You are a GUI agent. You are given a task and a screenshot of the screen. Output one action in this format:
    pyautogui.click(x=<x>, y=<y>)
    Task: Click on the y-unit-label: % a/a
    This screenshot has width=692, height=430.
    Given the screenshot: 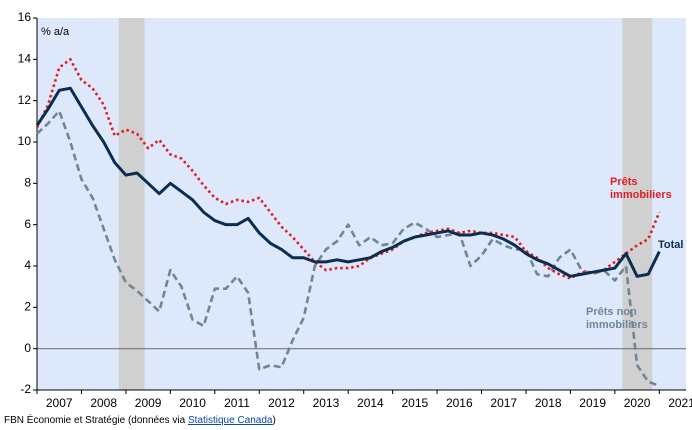 What is the action you would take?
    pyautogui.click(x=55, y=32)
    